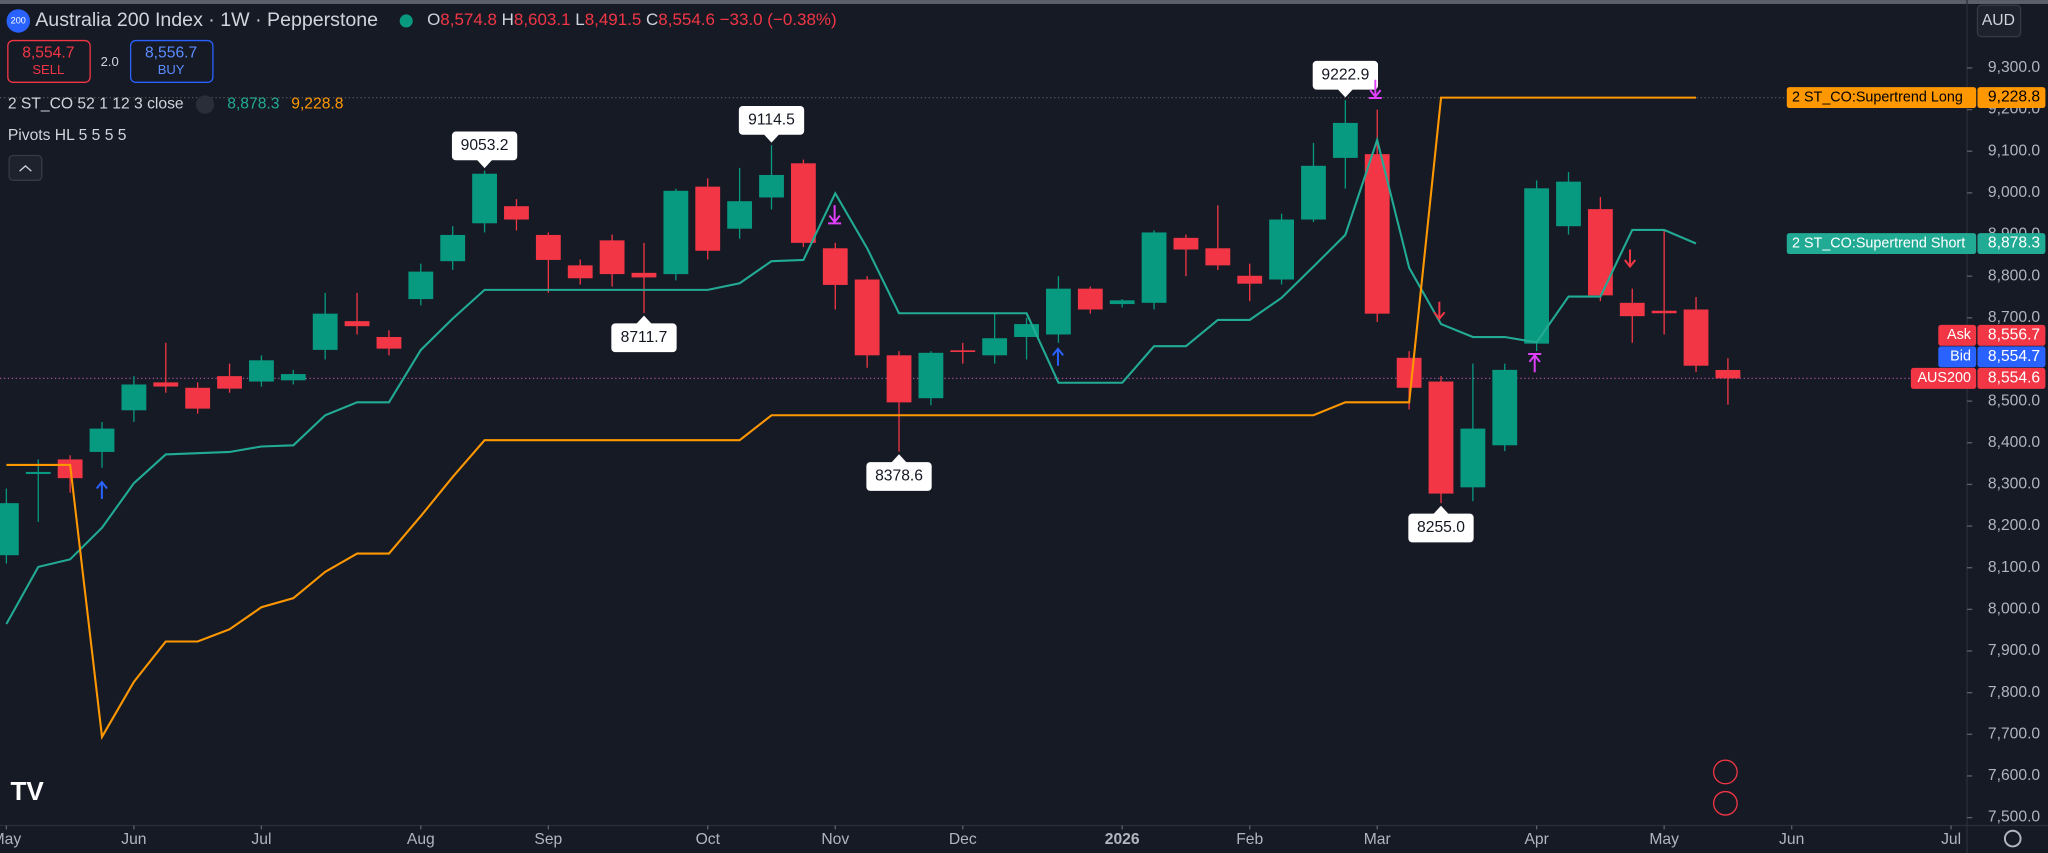  Describe the element at coordinates (1536, 839) in the screenshot. I see `x-tick-label: Apr` at that location.